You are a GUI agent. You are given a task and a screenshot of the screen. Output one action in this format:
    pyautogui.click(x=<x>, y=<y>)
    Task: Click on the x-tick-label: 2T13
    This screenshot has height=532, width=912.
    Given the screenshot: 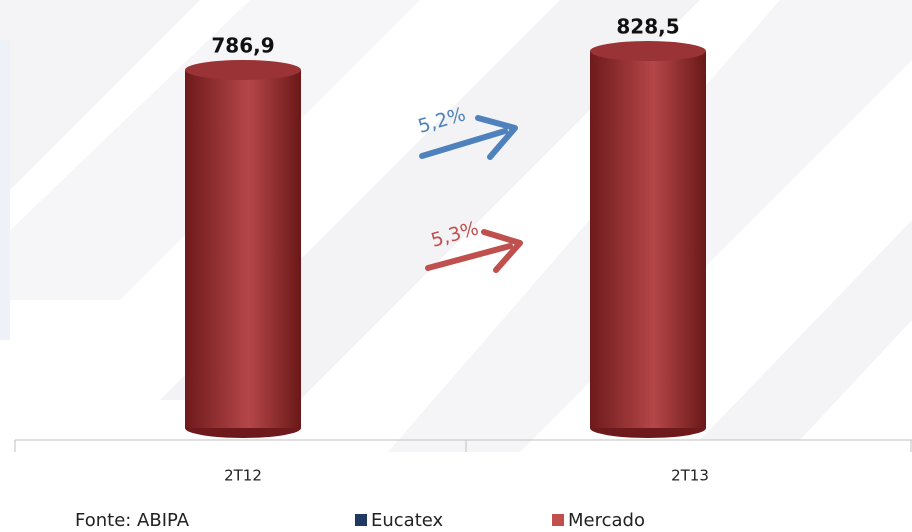 What is the action you would take?
    pyautogui.click(x=690, y=476)
    